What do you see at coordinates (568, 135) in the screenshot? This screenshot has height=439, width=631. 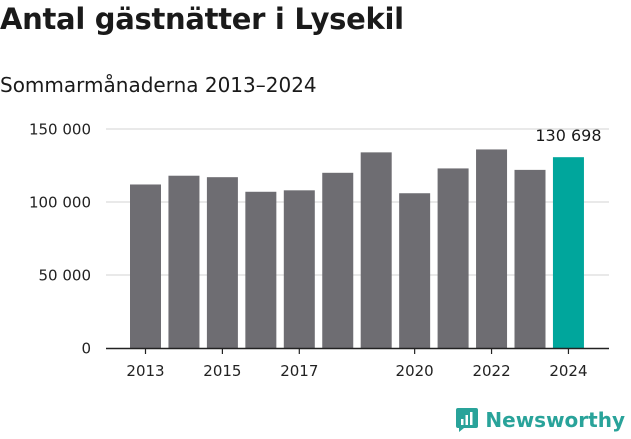 I see `data-label: 130 698` at bounding box center [568, 135].